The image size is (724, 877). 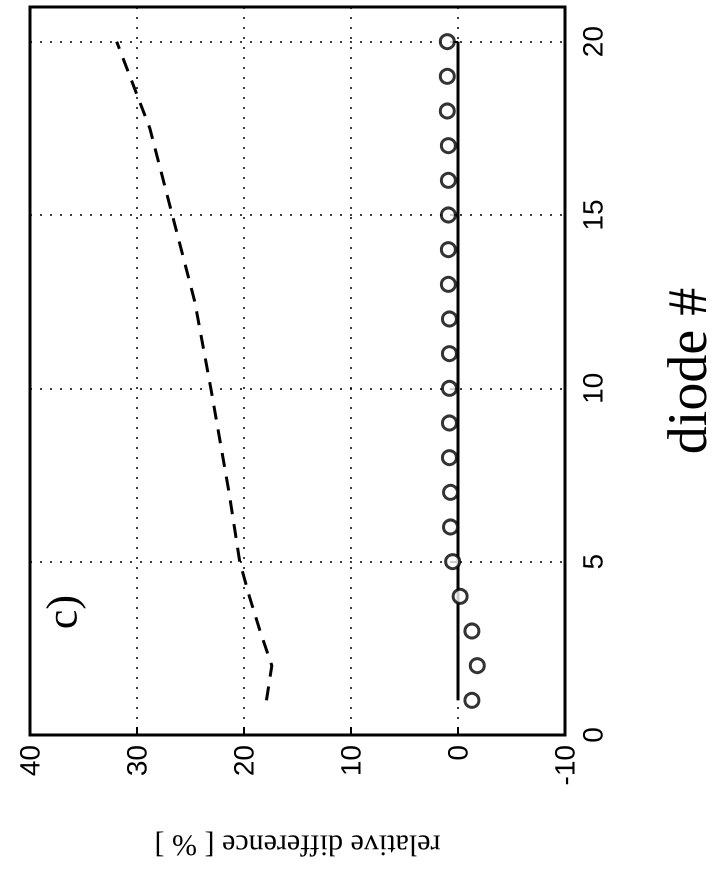 I want to click on y-tick-label: 20, so click(x=593, y=42).